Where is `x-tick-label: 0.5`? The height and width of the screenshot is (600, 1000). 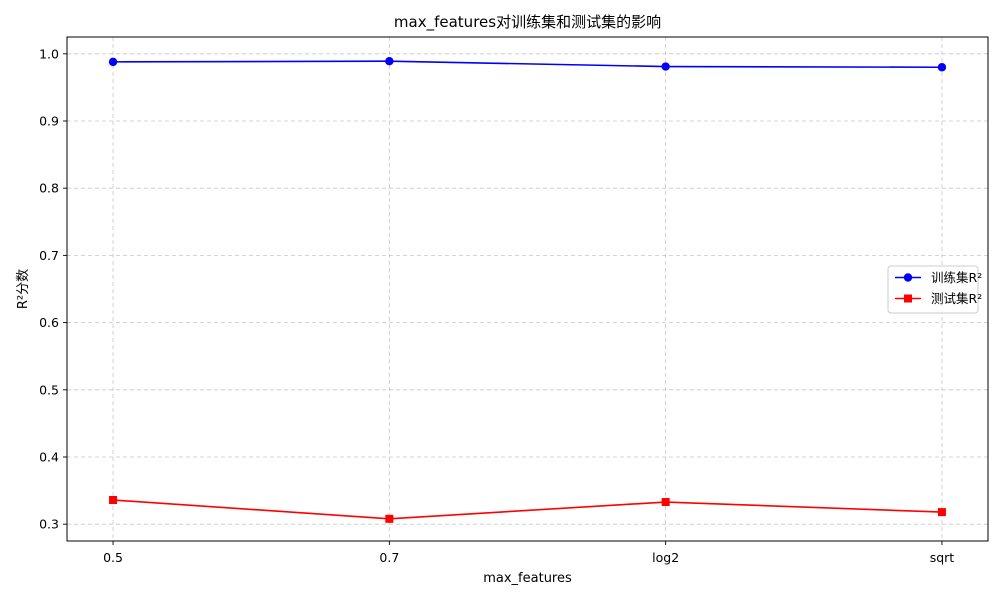
x-tick-label: 0.5 is located at coordinates (113, 557).